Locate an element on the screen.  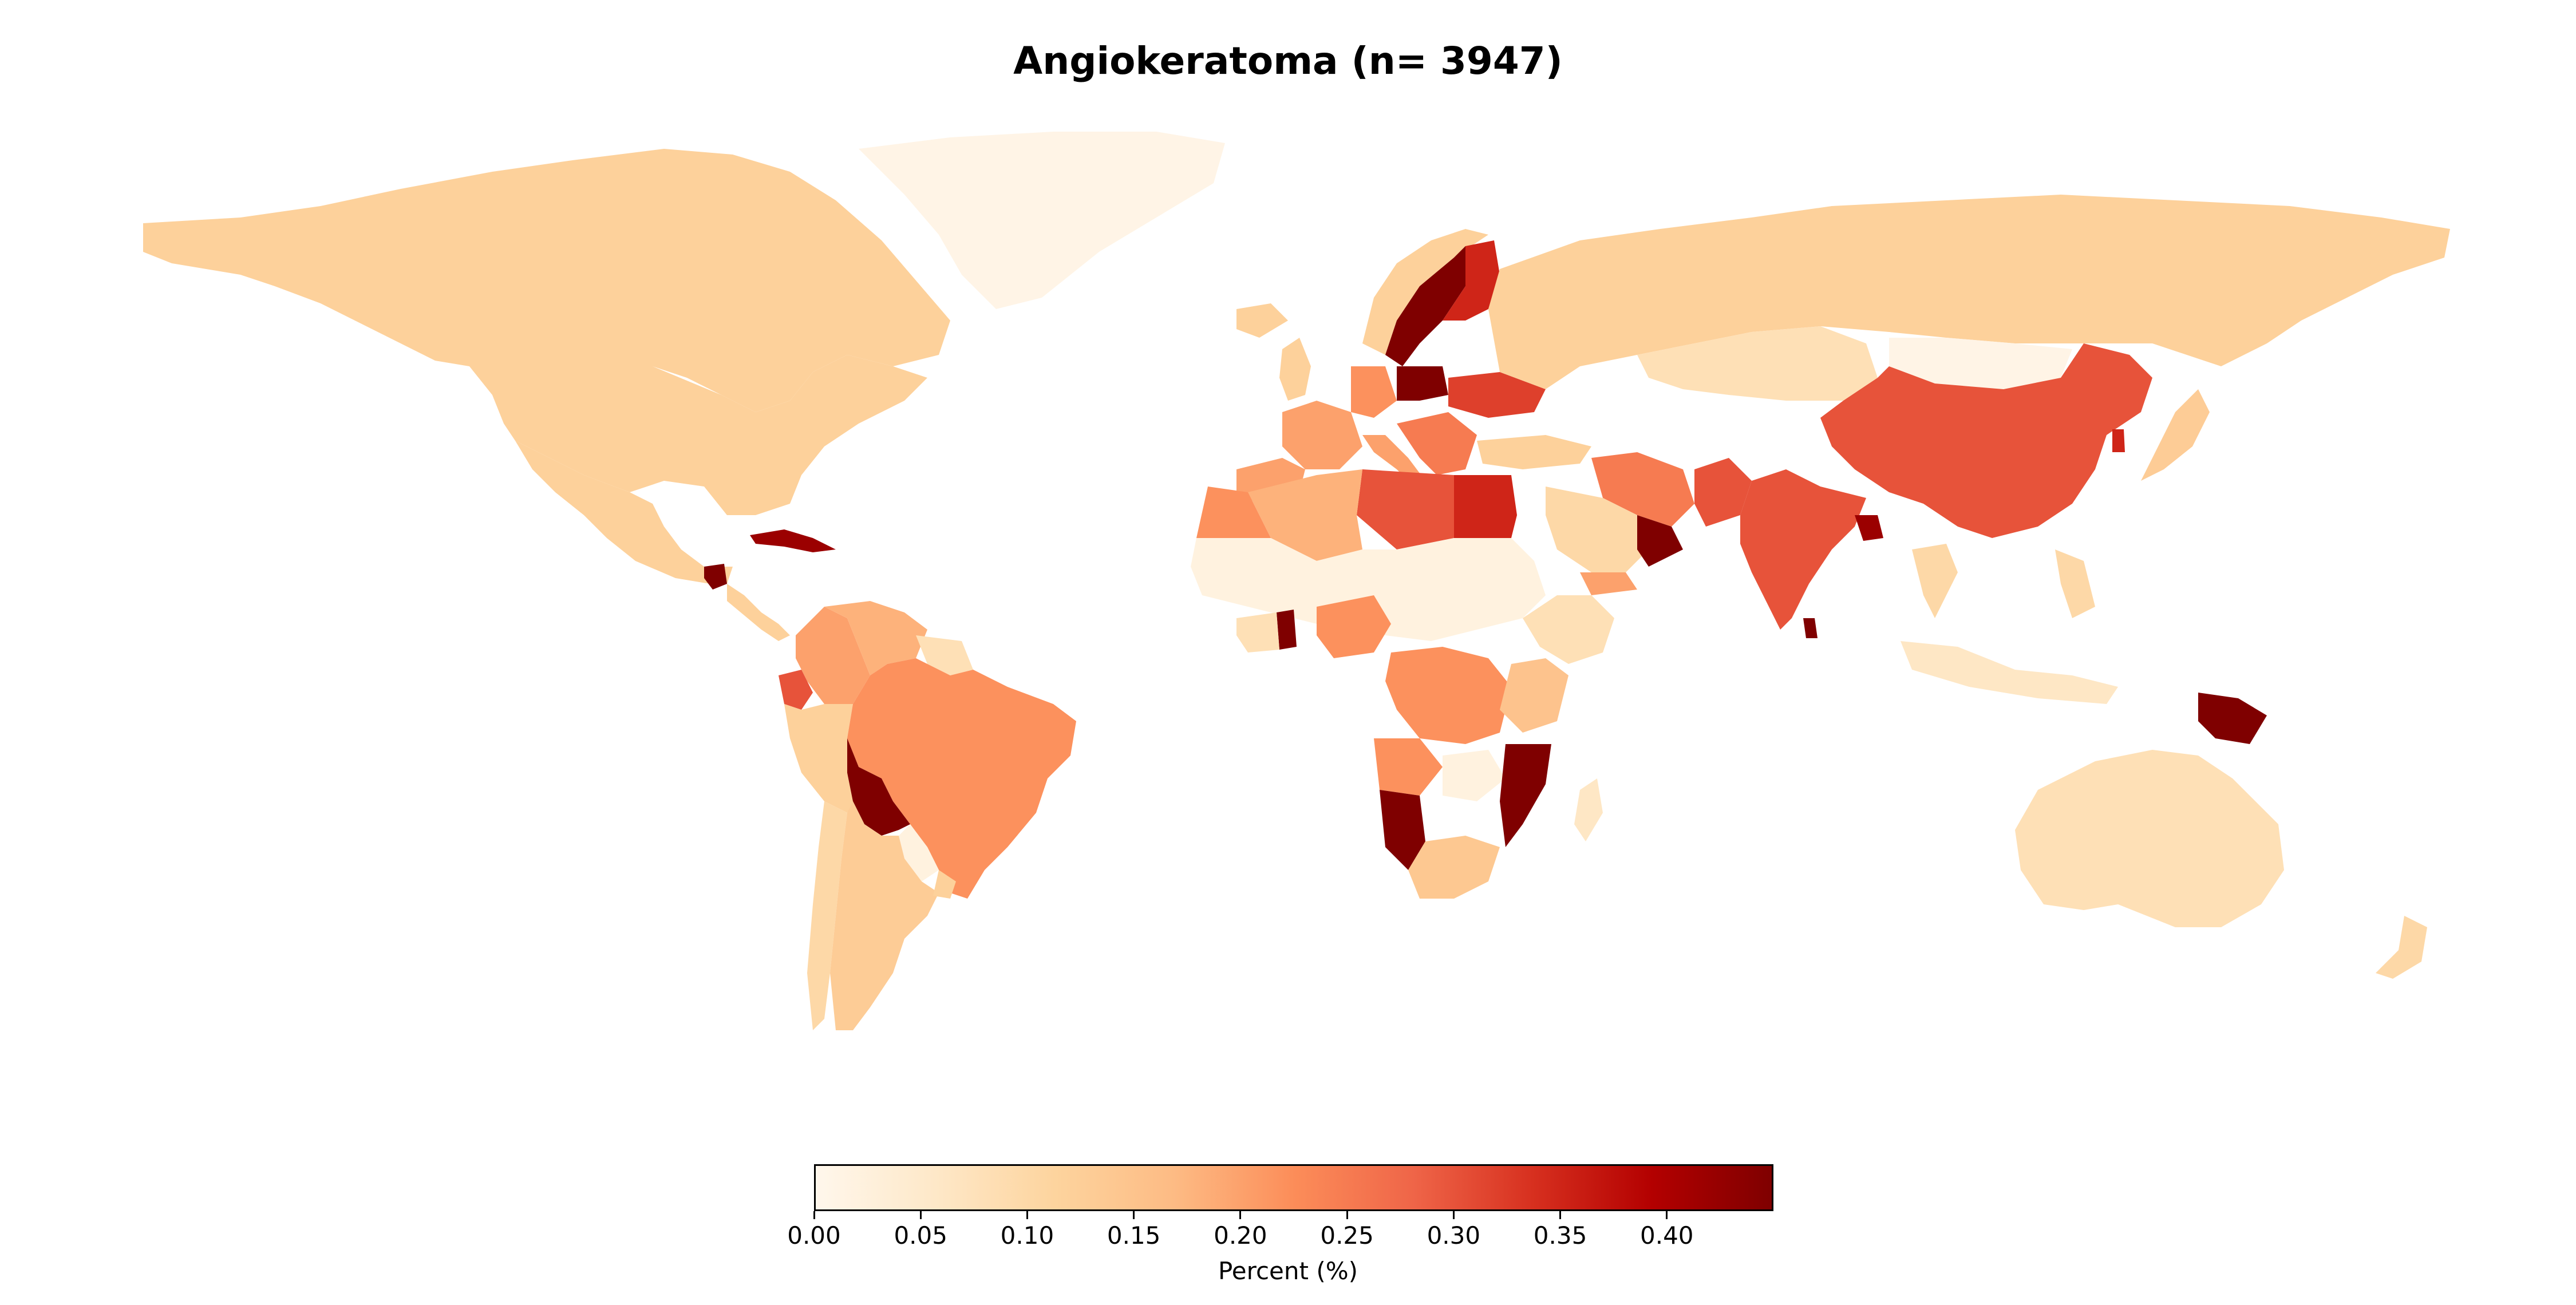
country-germany is located at coordinates (1374, 392).